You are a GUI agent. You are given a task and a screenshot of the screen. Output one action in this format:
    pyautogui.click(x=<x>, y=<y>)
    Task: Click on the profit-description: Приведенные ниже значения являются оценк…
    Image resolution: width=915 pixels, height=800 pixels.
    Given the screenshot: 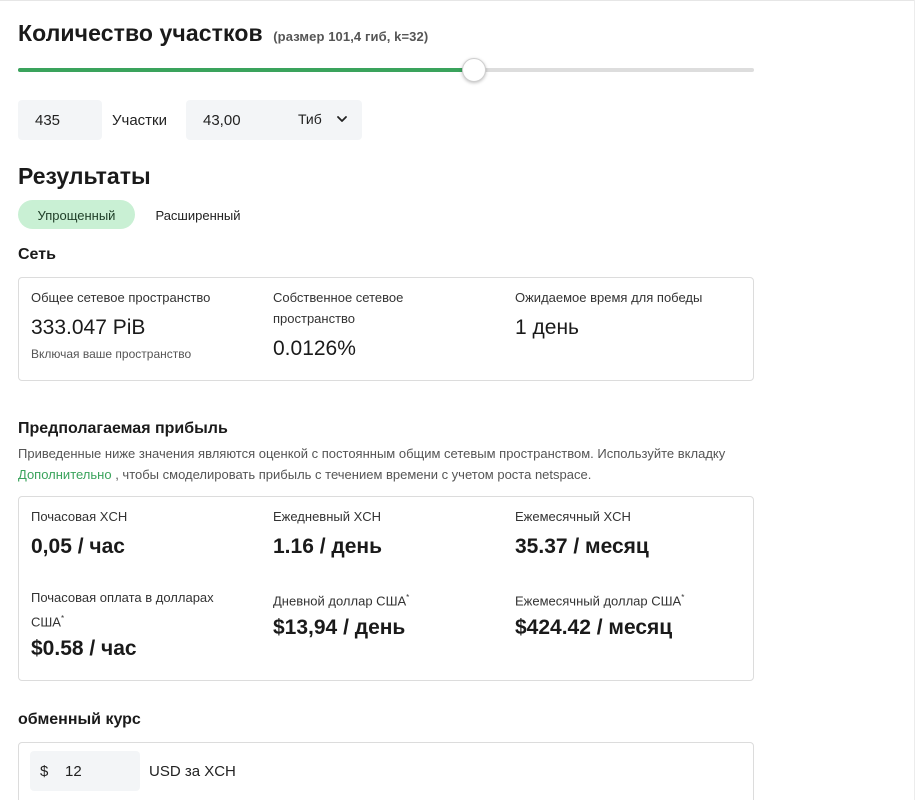 What is the action you would take?
    pyautogui.click(x=388, y=464)
    